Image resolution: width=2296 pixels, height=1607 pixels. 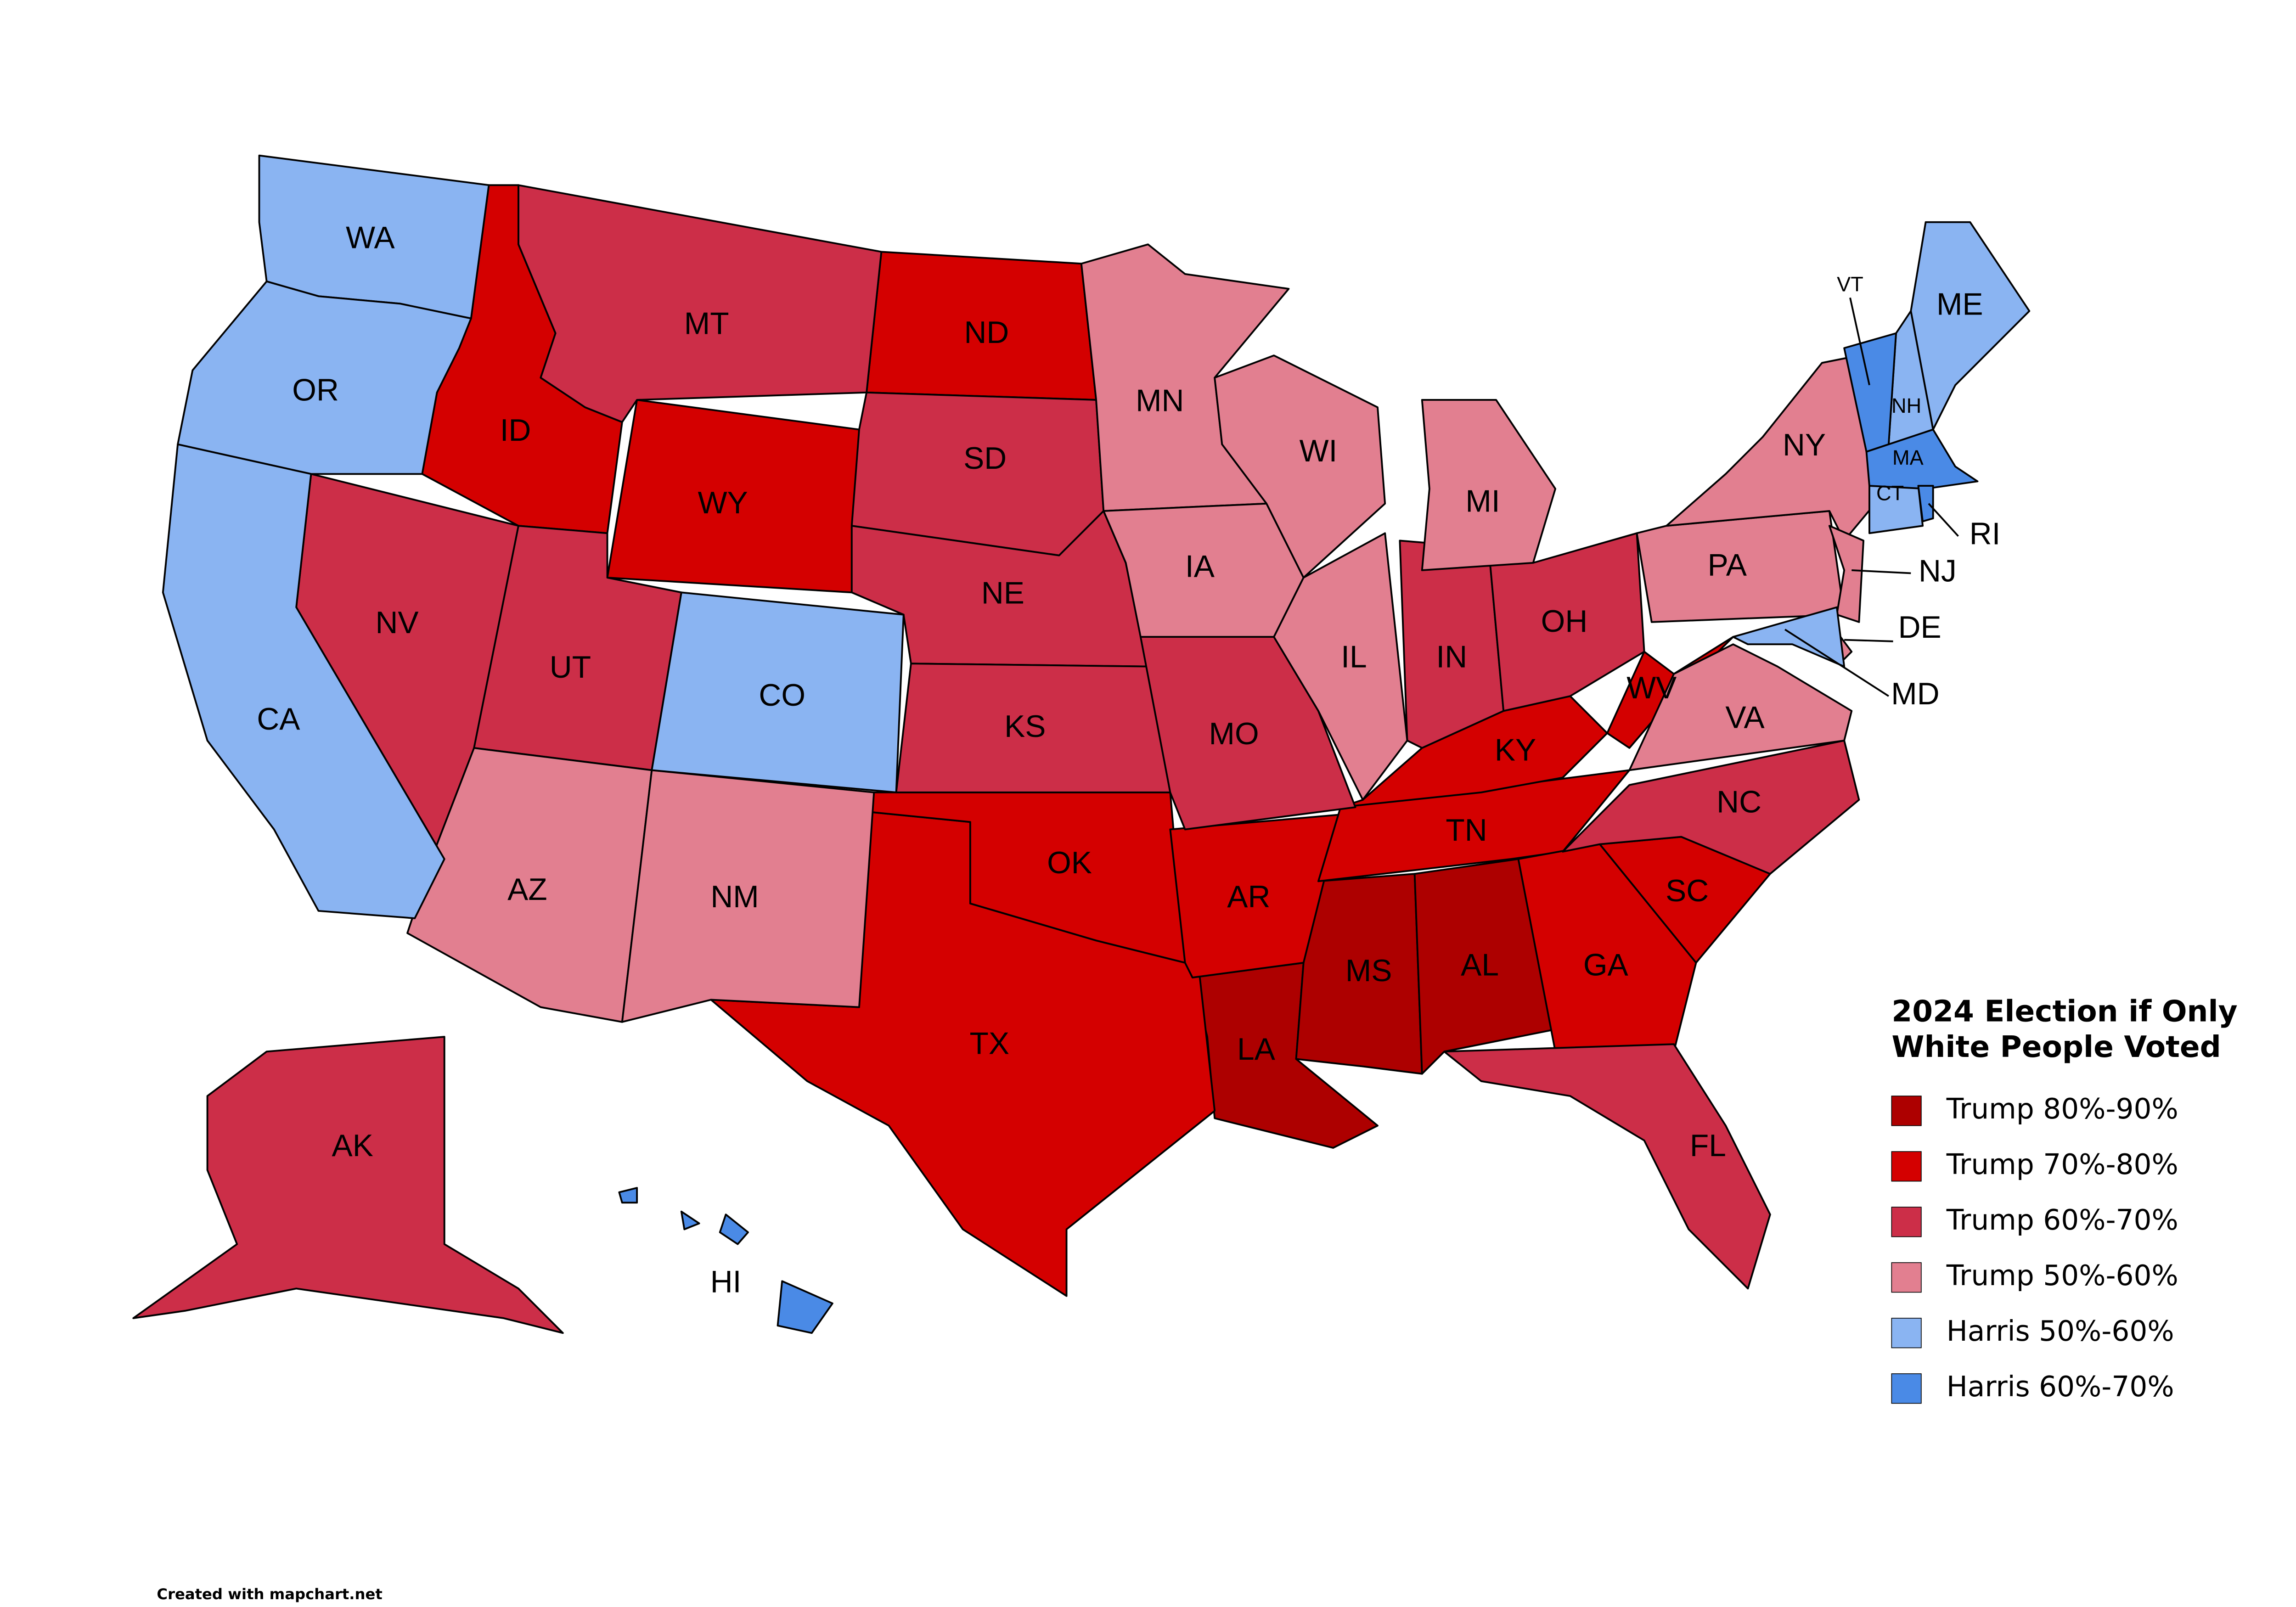 What do you see at coordinates (1515, 750) in the screenshot?
I see `state-label: KY` at bounding box center [1515, 750].